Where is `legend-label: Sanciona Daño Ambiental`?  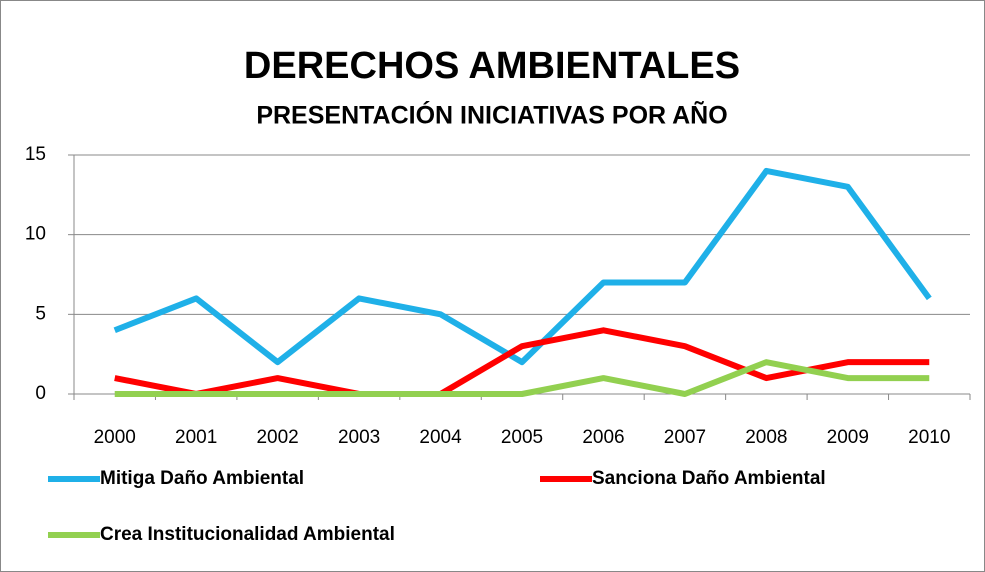 legend-label: Sanciona Daño Ambiental is located at coordinates (709, 478).